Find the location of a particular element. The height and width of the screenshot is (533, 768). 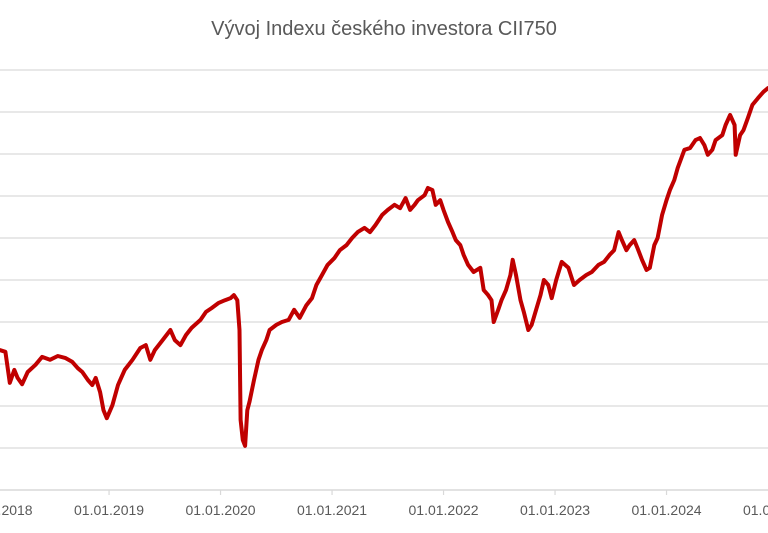

x-tick-label: 01.01.2024 is located at coordinates (666, 510).